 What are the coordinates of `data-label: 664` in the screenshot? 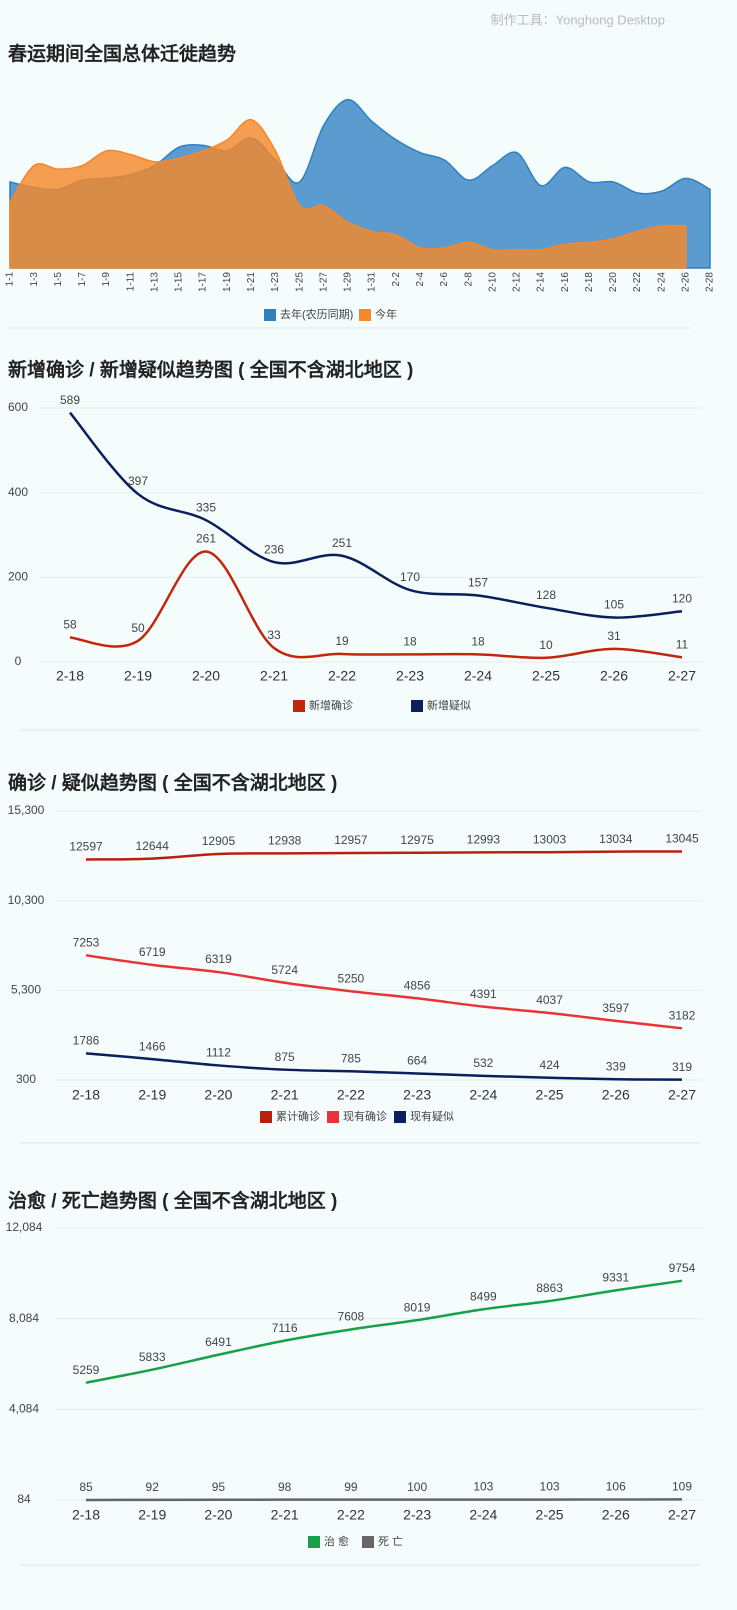 It's located at (417, 1061).